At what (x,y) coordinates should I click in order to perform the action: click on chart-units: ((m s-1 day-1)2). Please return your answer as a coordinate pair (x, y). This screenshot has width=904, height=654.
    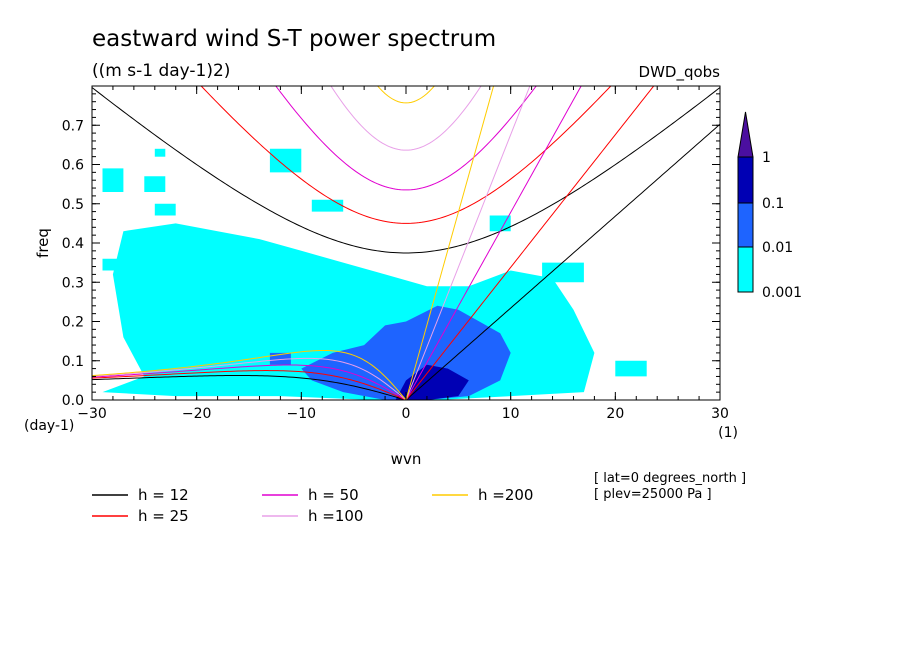
    Looking at the image, I should click on (161, 71).